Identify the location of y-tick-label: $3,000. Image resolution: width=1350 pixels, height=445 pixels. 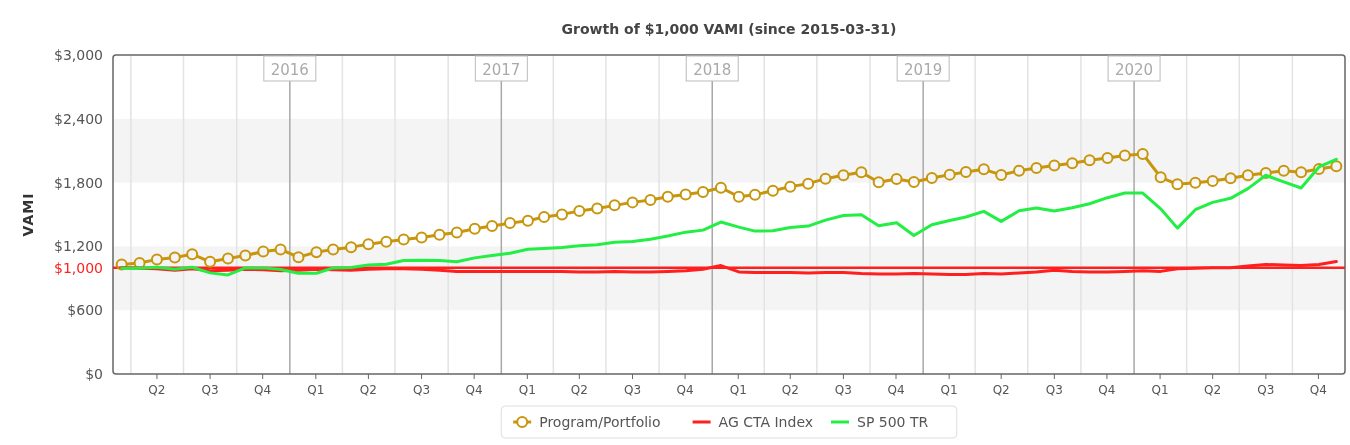
(78, 55).